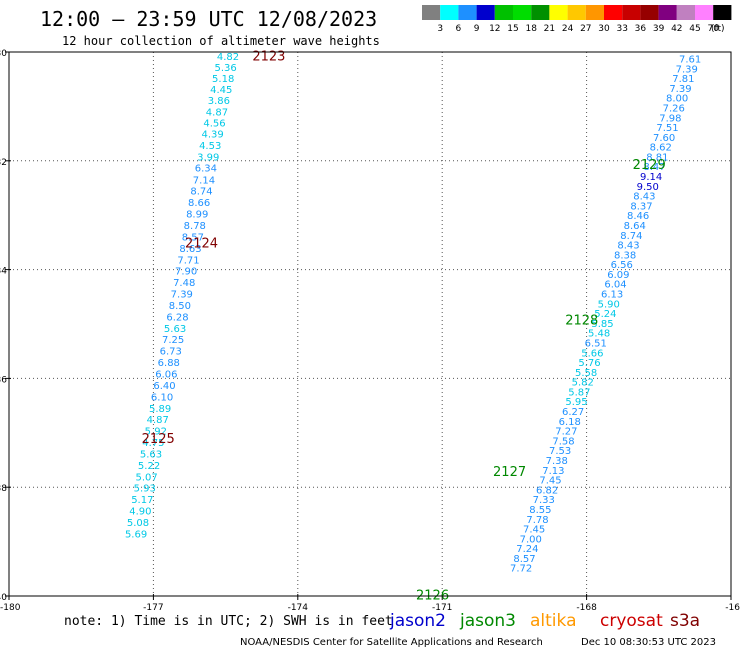  I want to click on colorbar-unit: (ft), so click(718, 29).